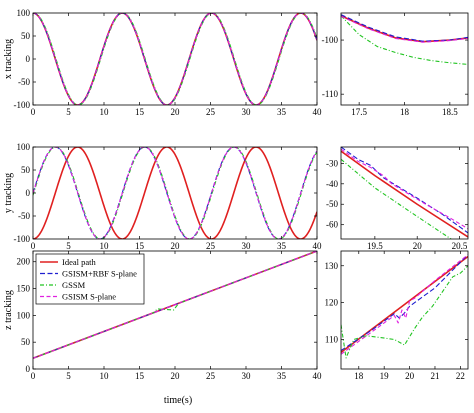  Describe the element at coordinates (332, 340) in the screenshot. I see `y-tick-label: 110` at that location.